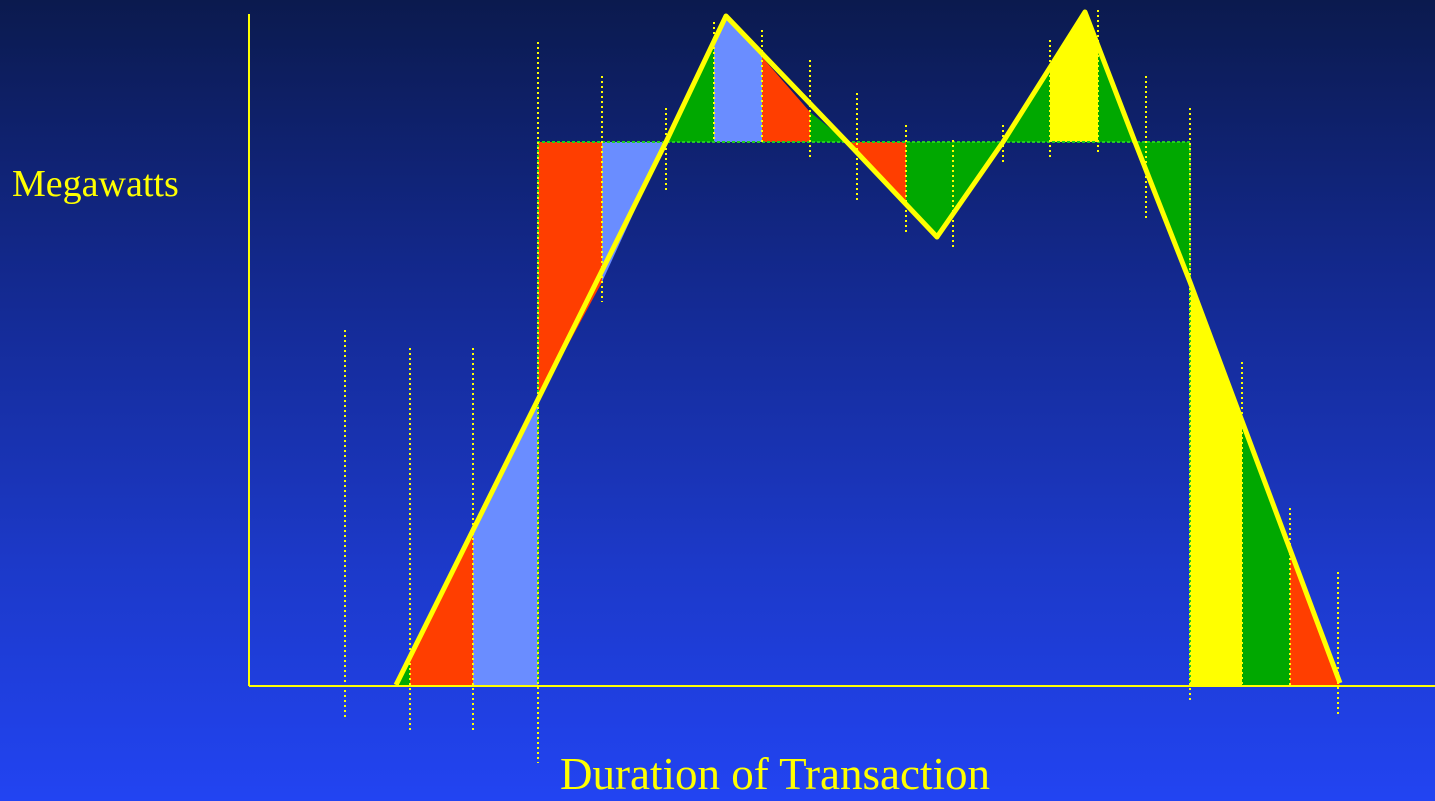 This screenshot has width=1435, height=801. I want to click on y-axis-label: Megawatts, so click(95, 184).